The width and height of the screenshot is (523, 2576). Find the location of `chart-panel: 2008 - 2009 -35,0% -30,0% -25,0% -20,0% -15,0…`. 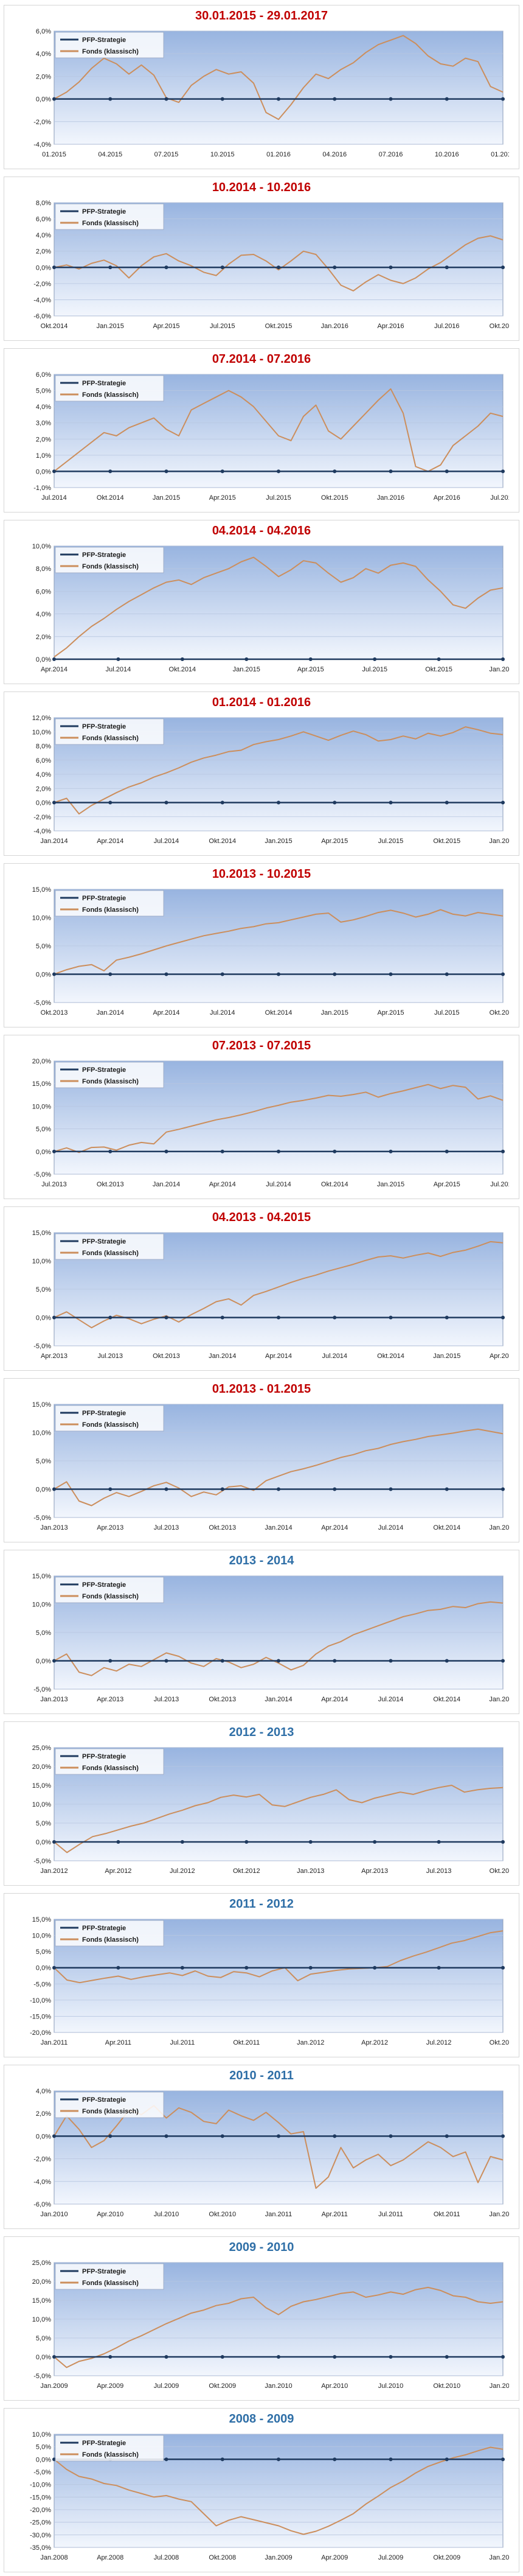

chart-panel: 2008 - 2009 -35,0% -30,0% -25,0% -20,0% -15,0… is located at coordinates (261, 2490).